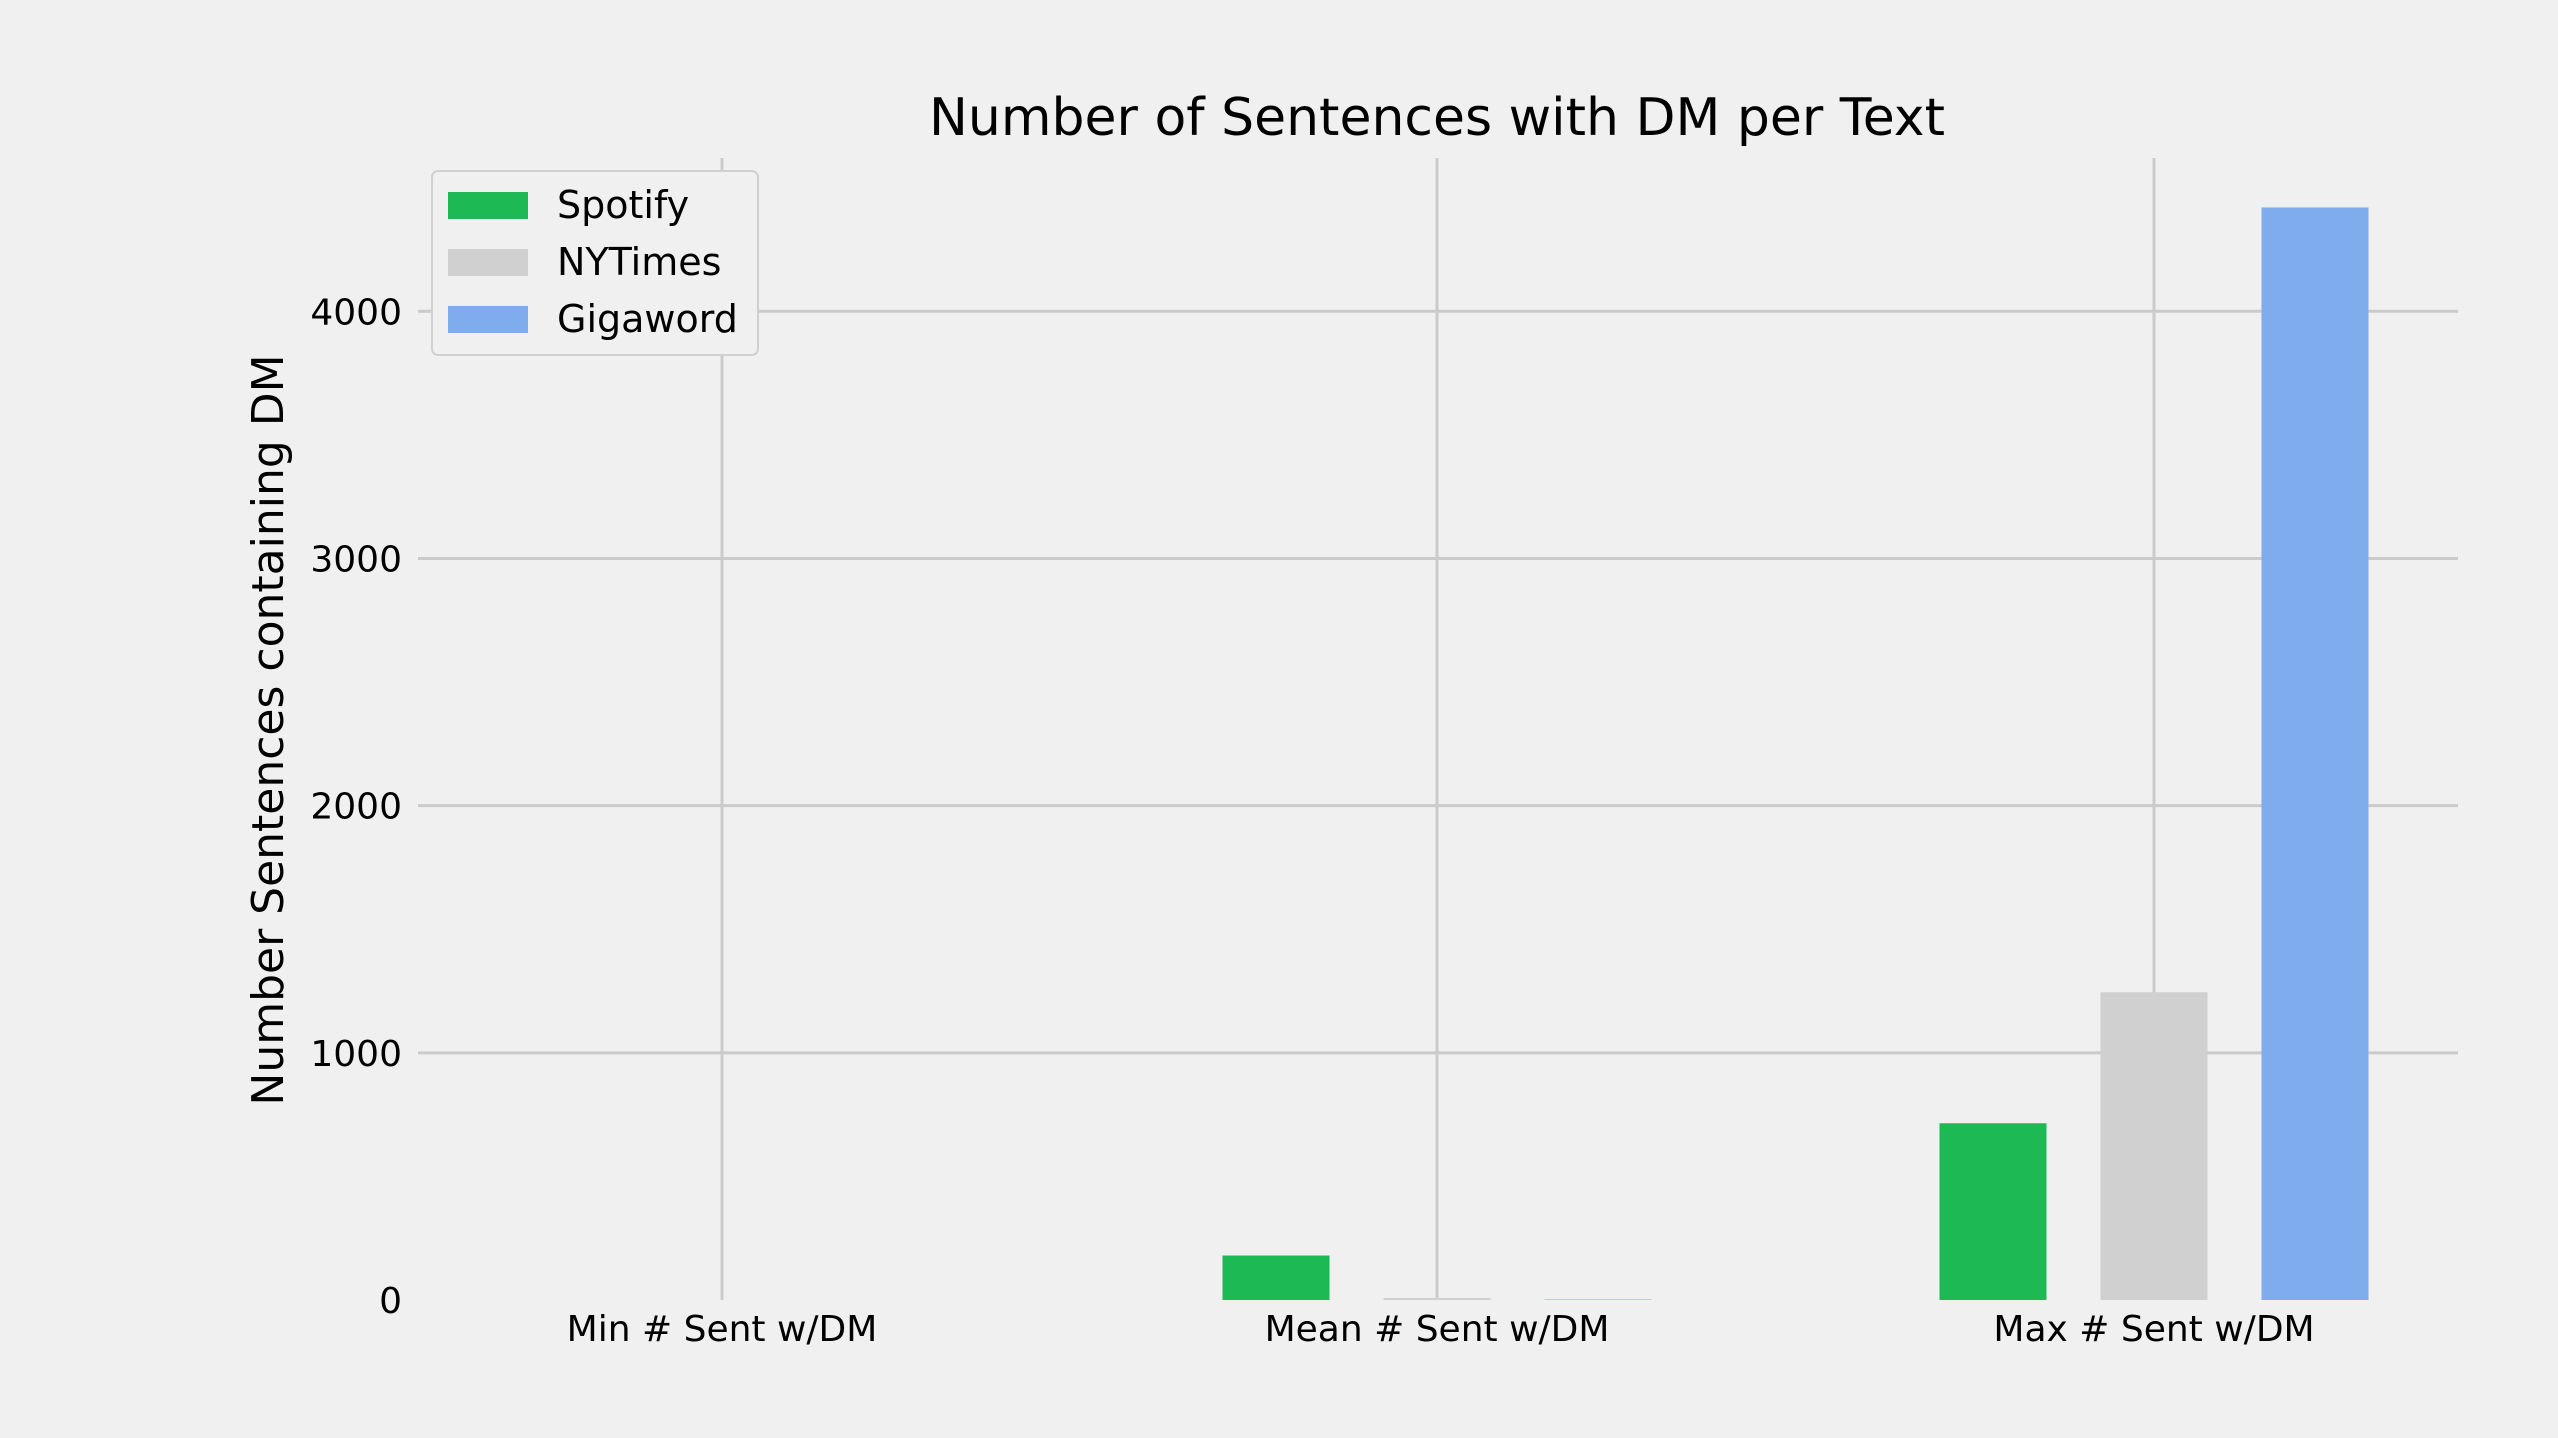 The image size is (2558, 1438). Describe the element at coordinates (647, 319) in the screenshot. I see `legend-label-gigaword: Gigaword` at that location.